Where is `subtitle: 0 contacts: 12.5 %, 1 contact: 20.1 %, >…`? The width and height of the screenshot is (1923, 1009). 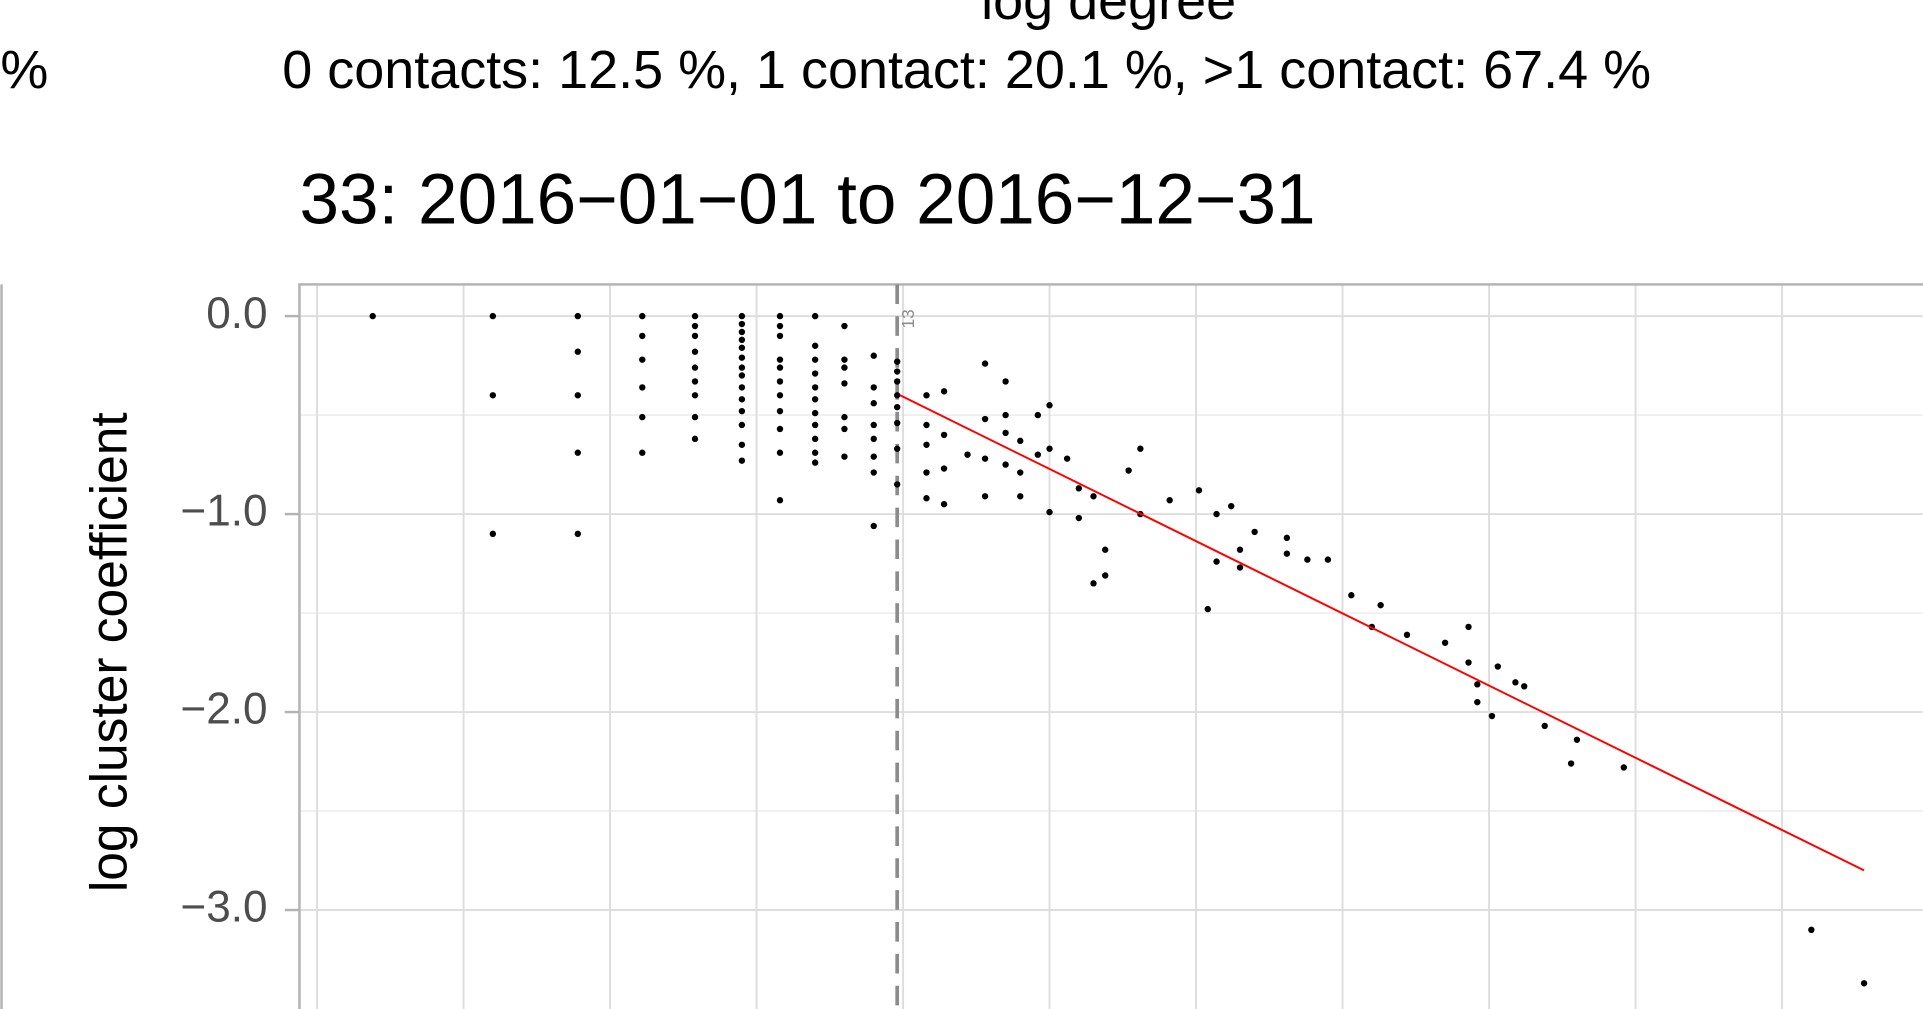
subtitle: 0 contacts: 12.5 %, 1 contact: 20.1 %, >… is located at coordinates (966, 70).